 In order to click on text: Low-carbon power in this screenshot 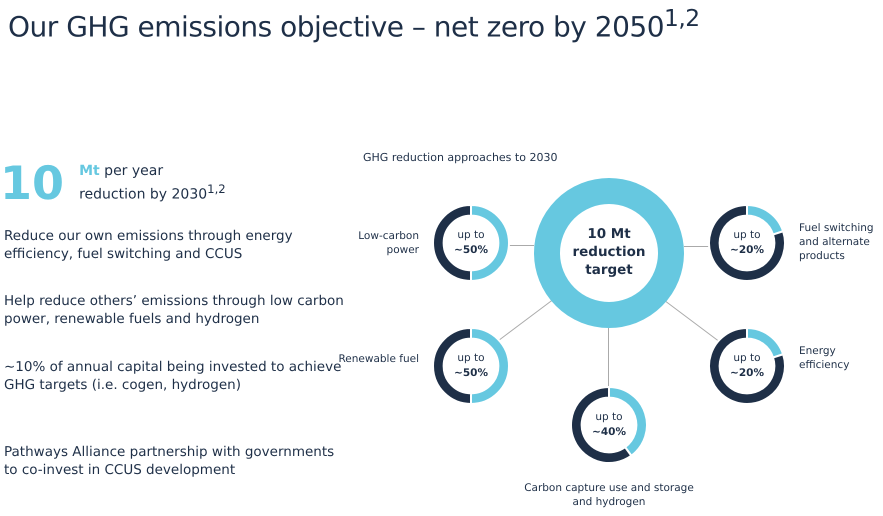, I will do `click(388, 243)`.